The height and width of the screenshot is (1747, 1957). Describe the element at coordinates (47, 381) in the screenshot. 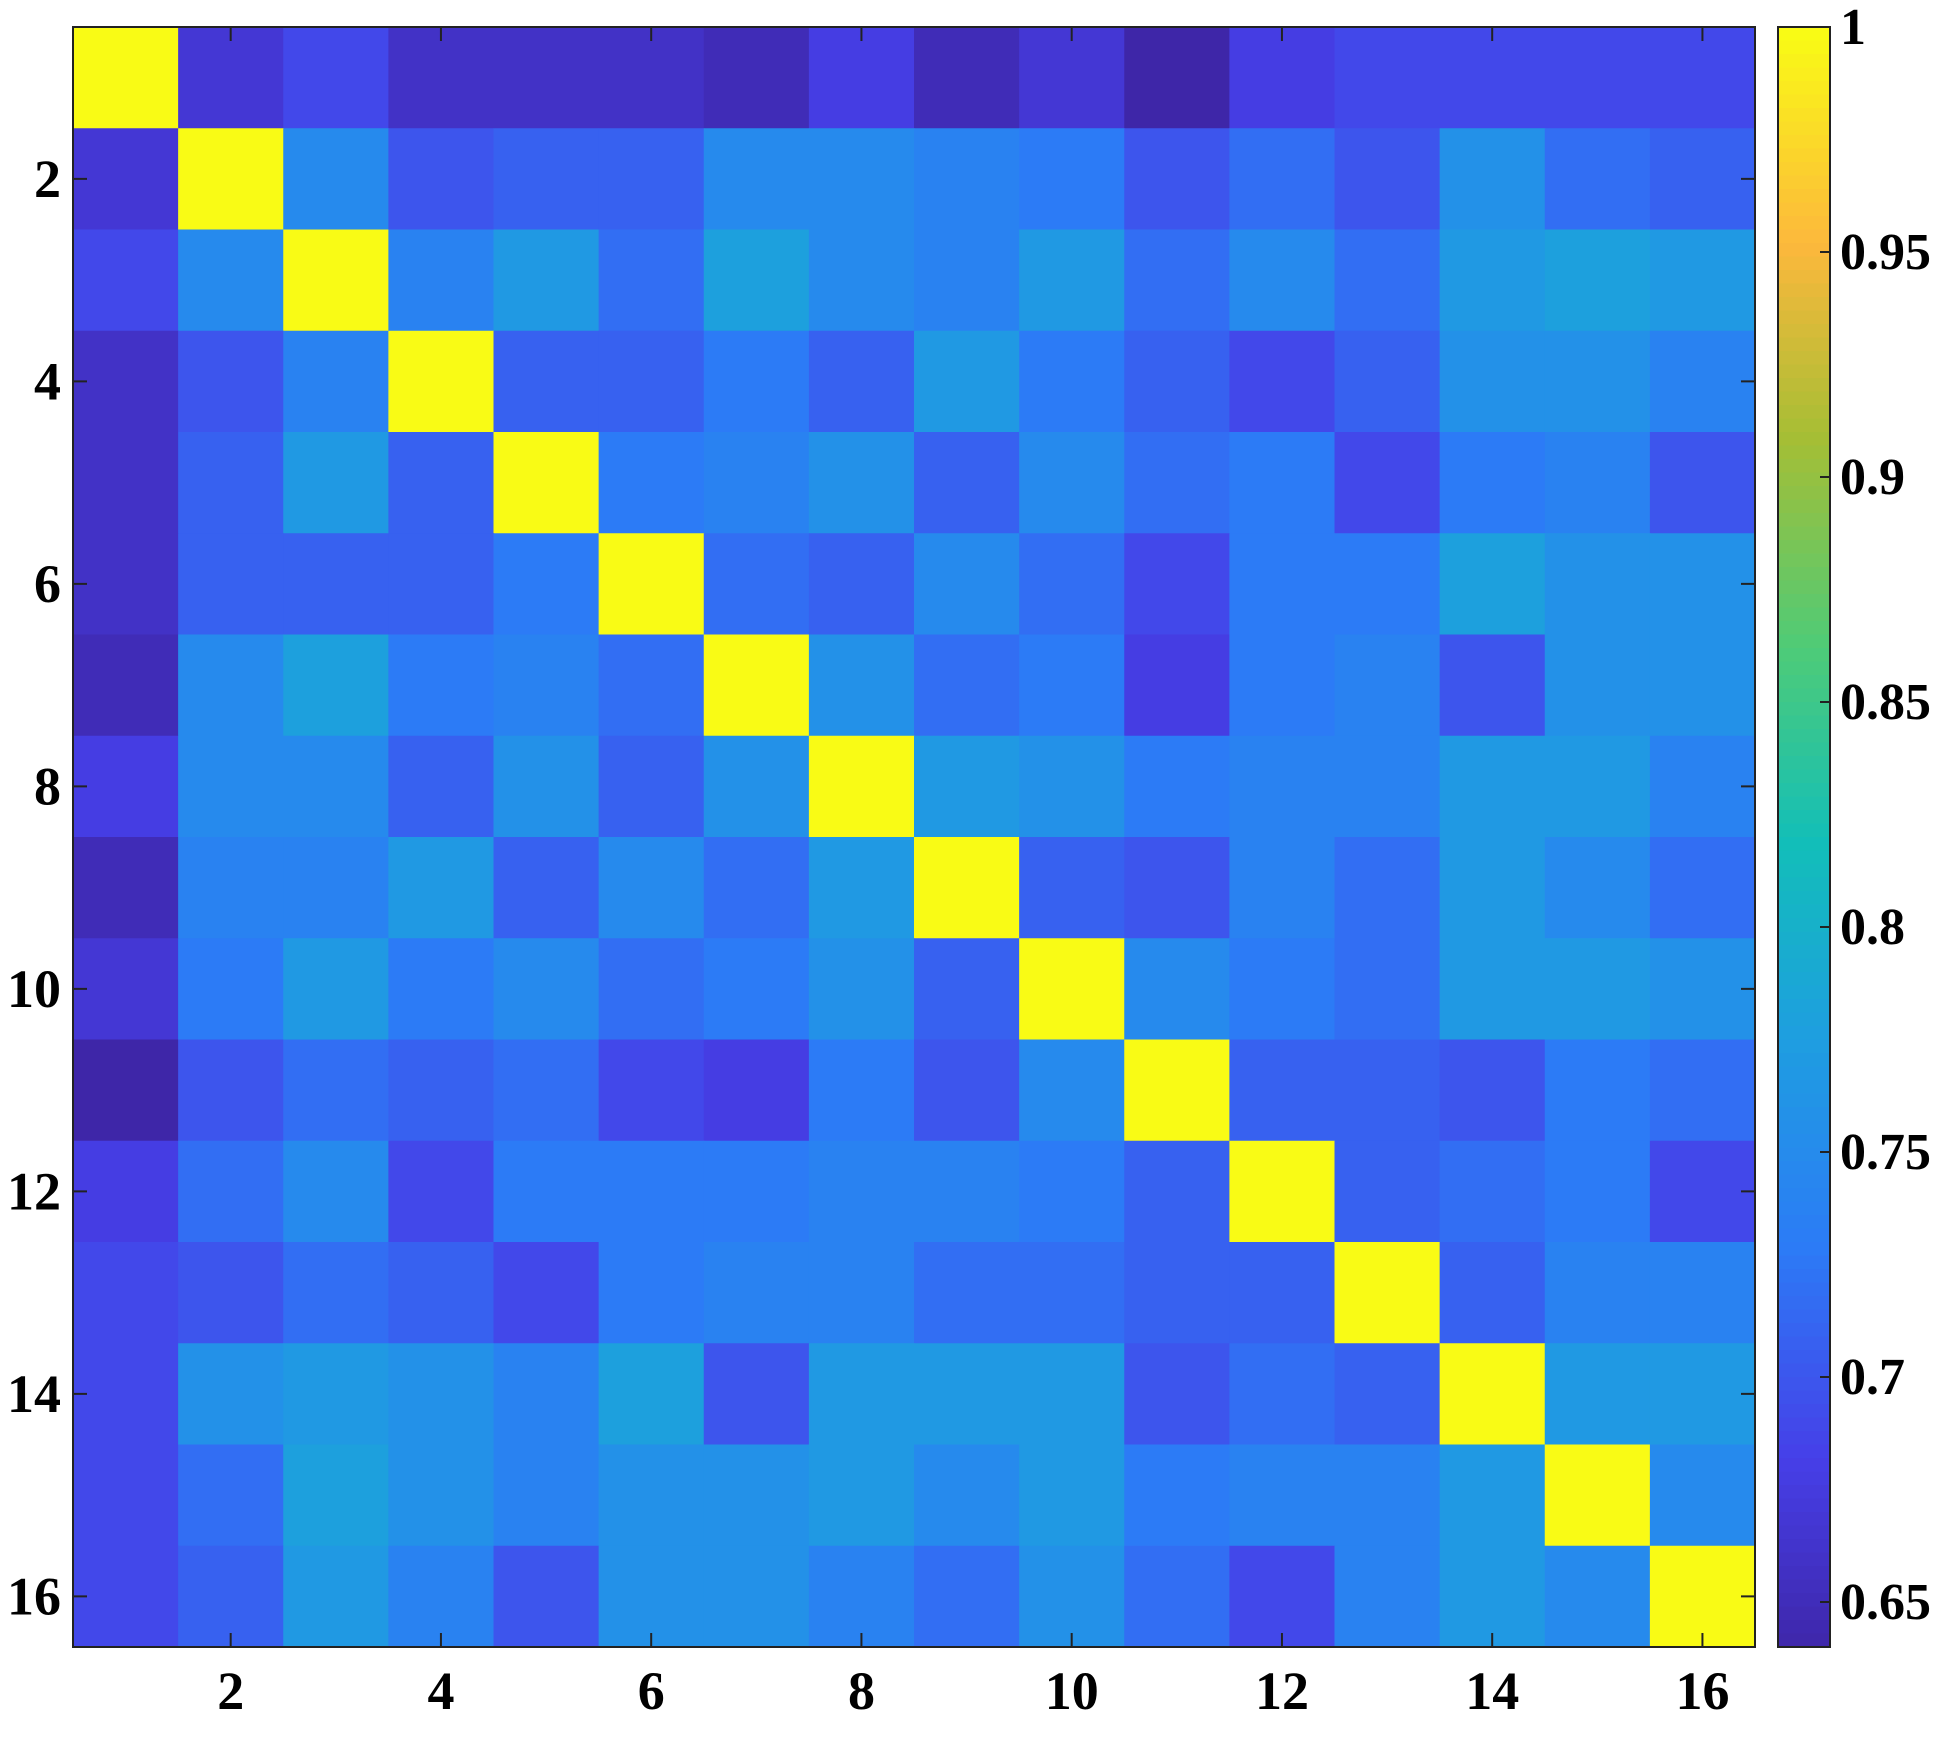

I see `y-tick-label: 4` at that location.